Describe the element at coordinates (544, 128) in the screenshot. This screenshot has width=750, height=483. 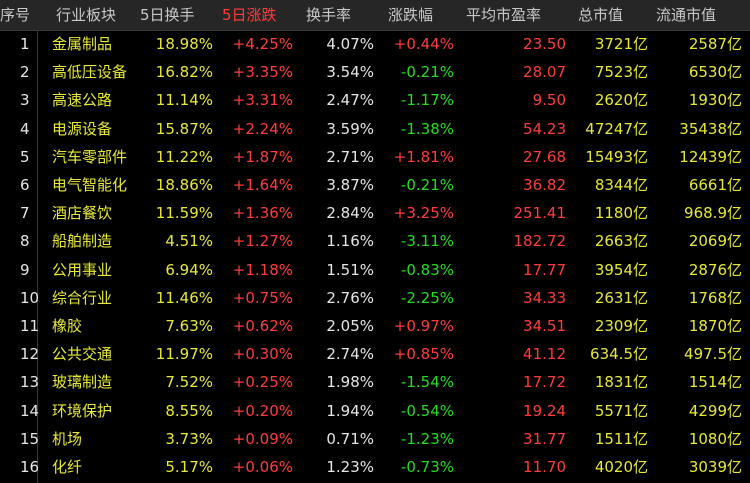
I see `table-cell: 54.23` at that location.